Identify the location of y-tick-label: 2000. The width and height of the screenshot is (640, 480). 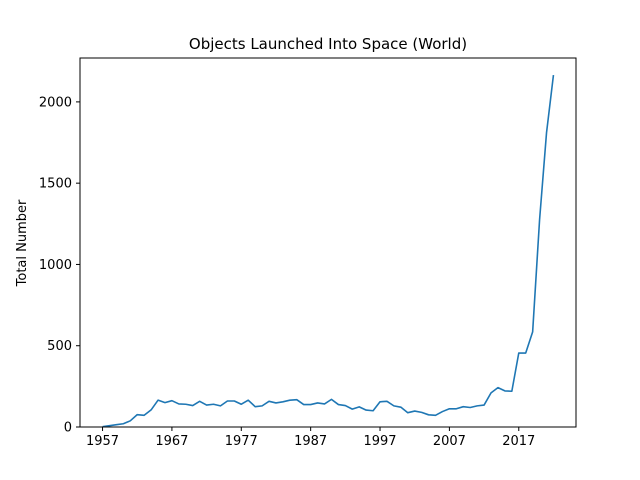
(55, 102).